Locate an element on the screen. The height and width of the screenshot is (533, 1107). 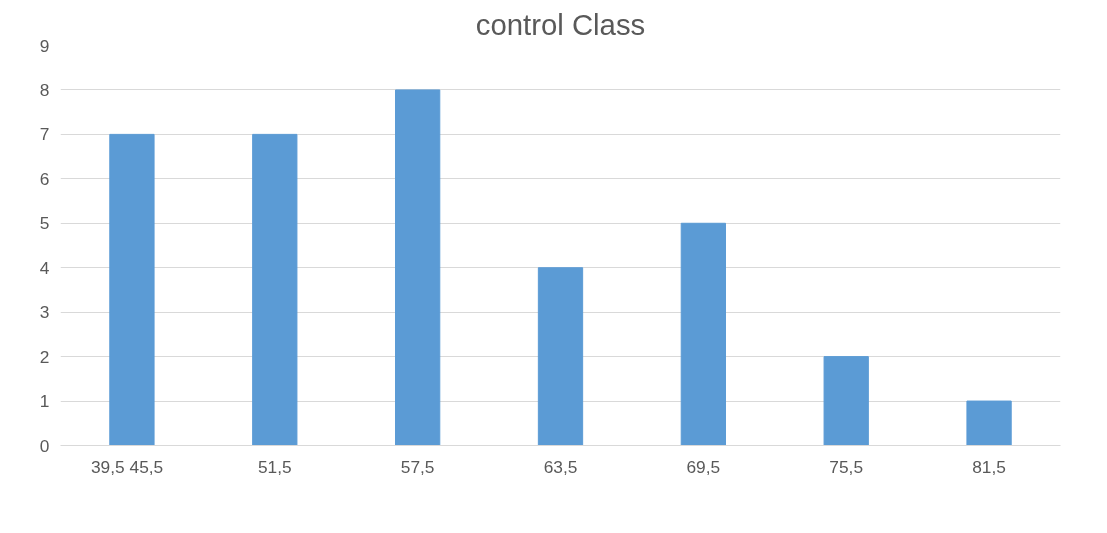
x-tick-label: 51,5 is located at coordinates (274, 466).